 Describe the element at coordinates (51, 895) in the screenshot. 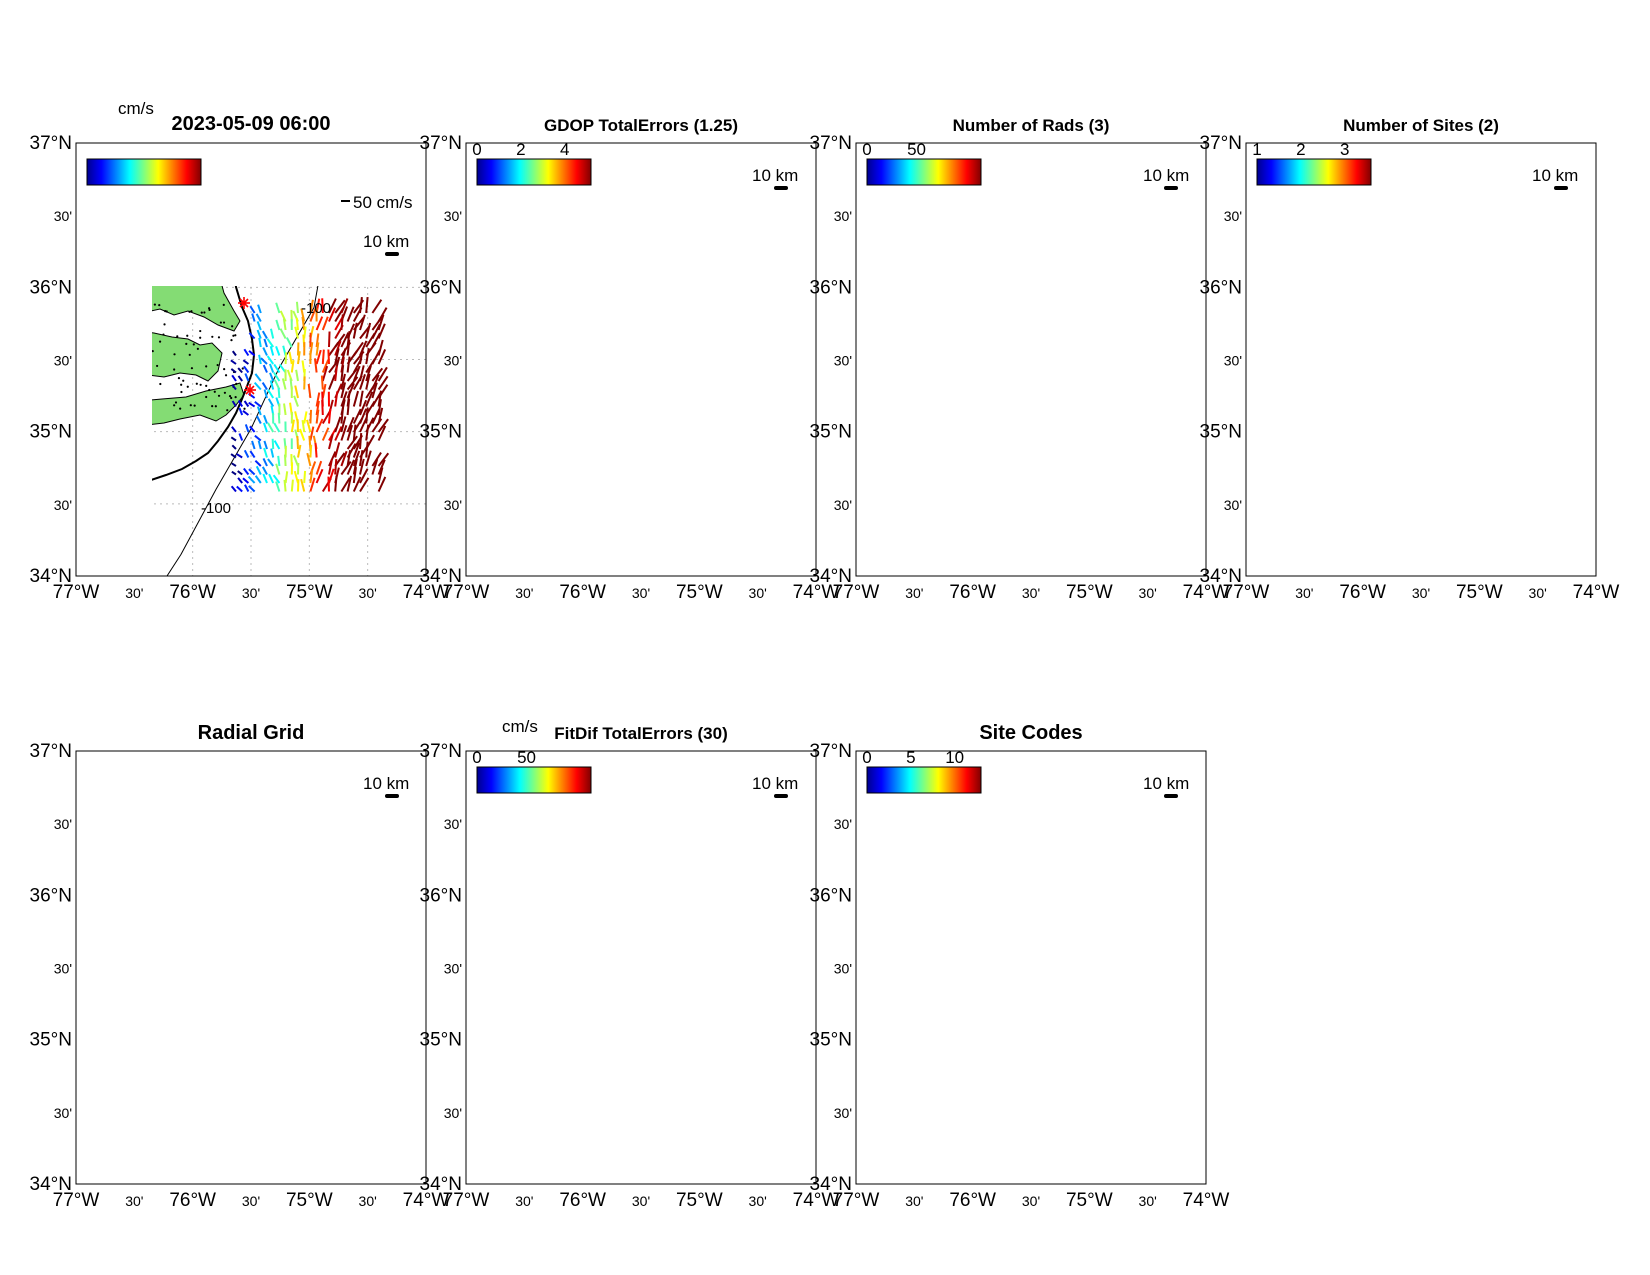

I see `latitude-tick-label: 36°N` at that location.